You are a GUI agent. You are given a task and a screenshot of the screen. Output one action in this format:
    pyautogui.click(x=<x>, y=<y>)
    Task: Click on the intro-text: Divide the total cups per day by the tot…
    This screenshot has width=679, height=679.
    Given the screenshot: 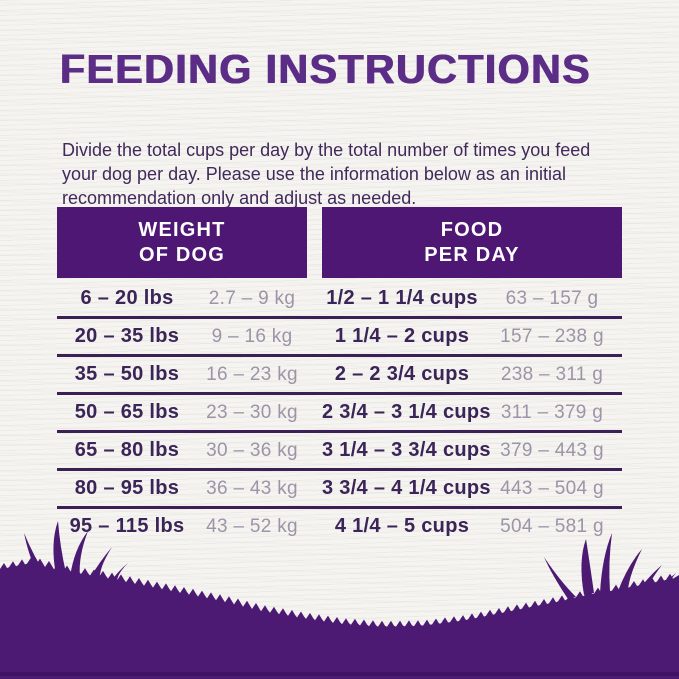 What is the action you would take?
    pyautogui.click(x=326, y=174)
    